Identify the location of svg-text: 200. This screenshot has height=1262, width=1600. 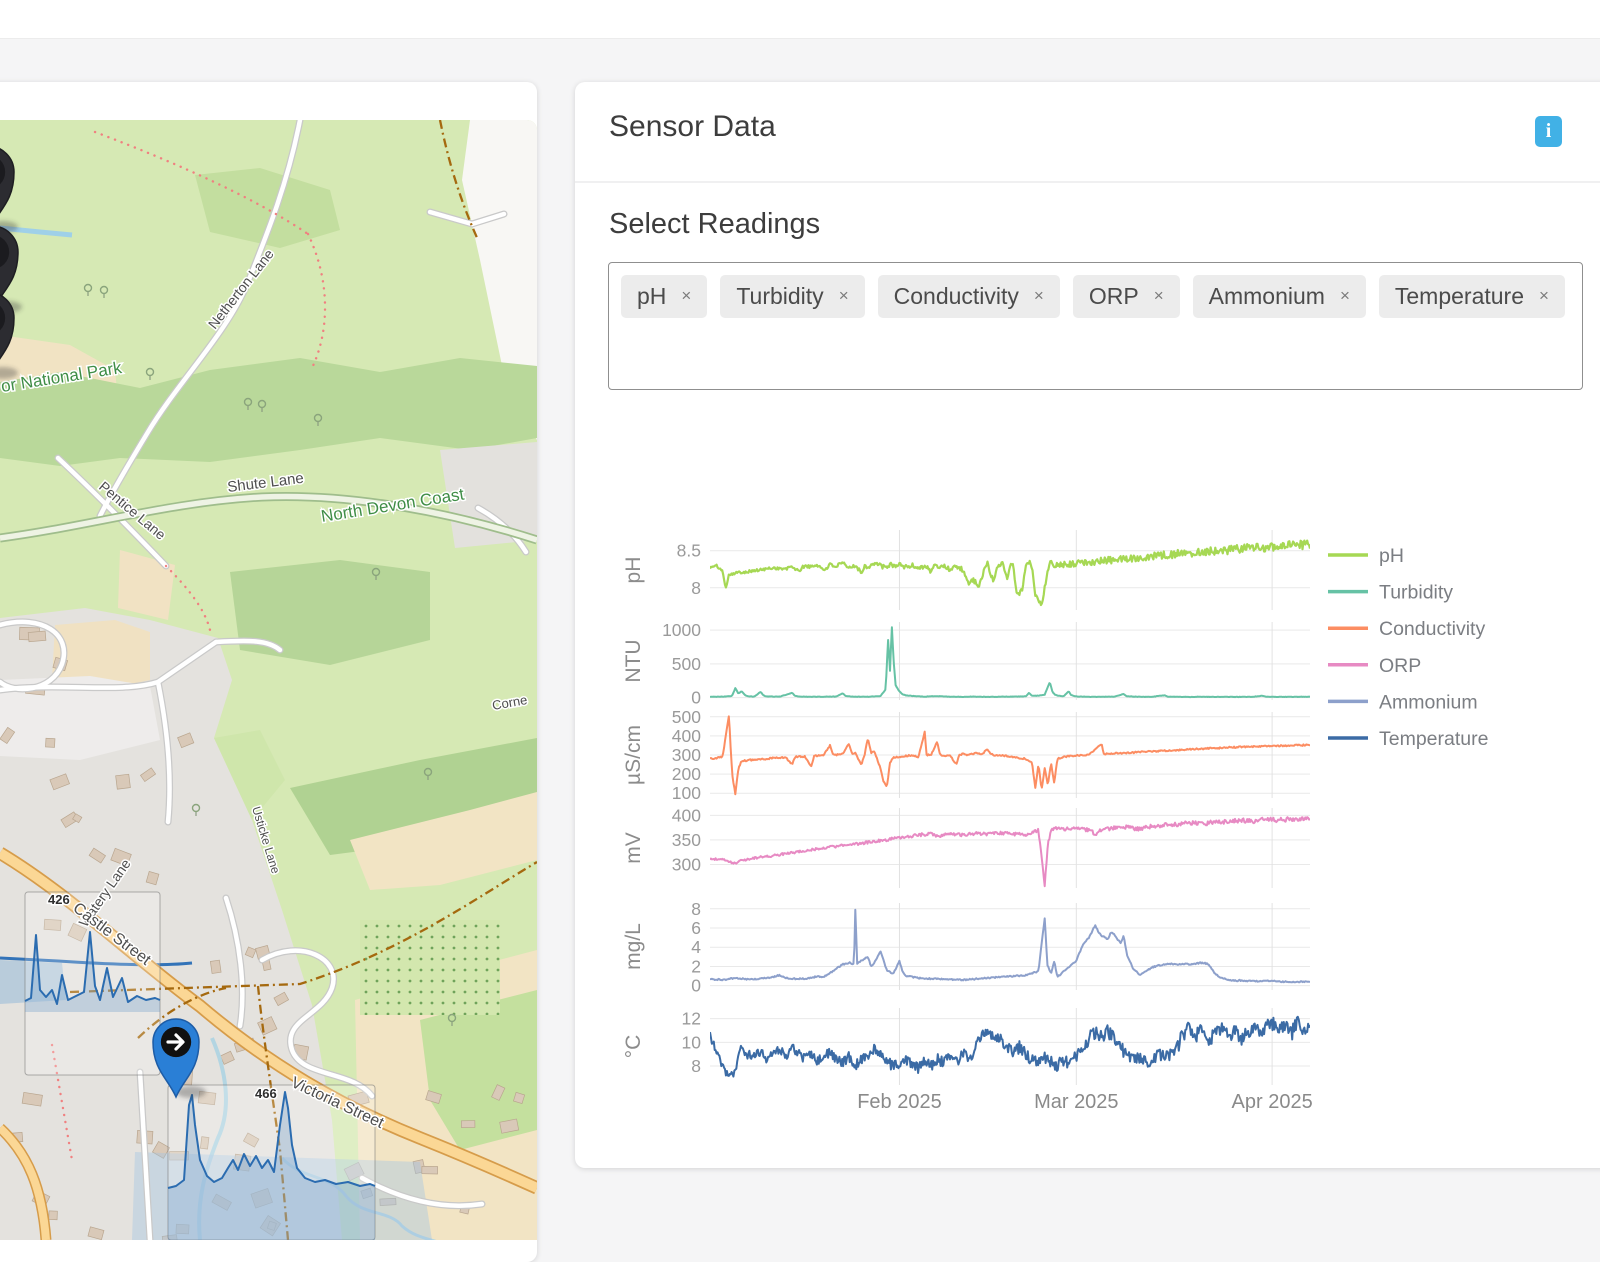
(686, 774).